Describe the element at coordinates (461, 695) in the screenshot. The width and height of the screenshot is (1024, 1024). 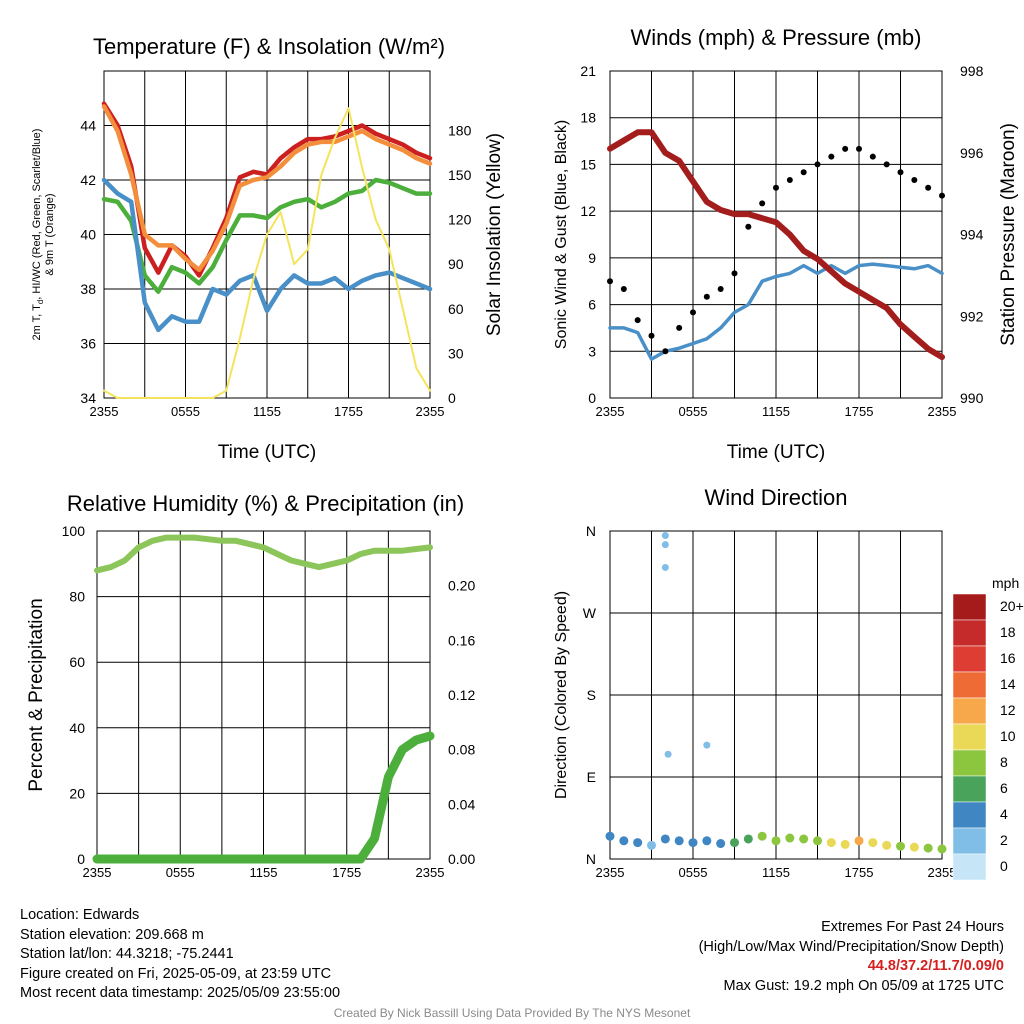
I see `humidity-rtick: 0.12` at that location.